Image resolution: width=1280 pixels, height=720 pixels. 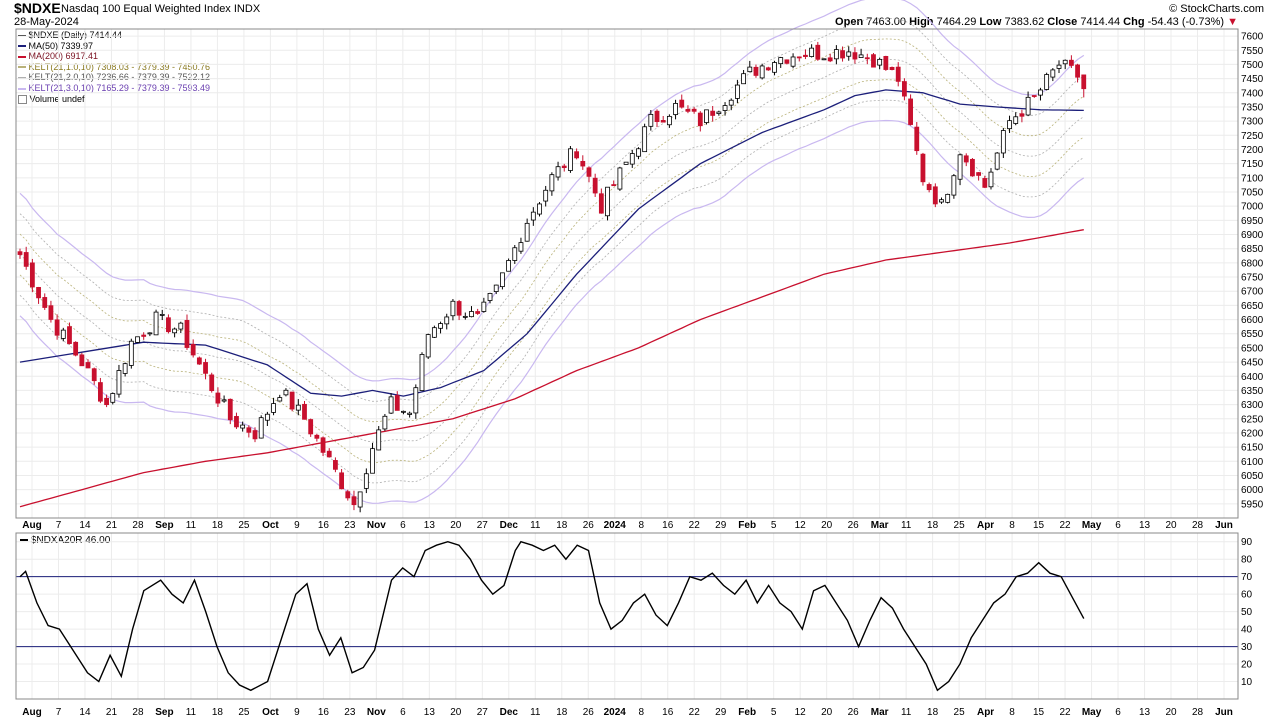 What do you see at coordinates (695, 525) in the screenshot?
I see `price-x-tick-label: 22` at bounding box center [695, 525].